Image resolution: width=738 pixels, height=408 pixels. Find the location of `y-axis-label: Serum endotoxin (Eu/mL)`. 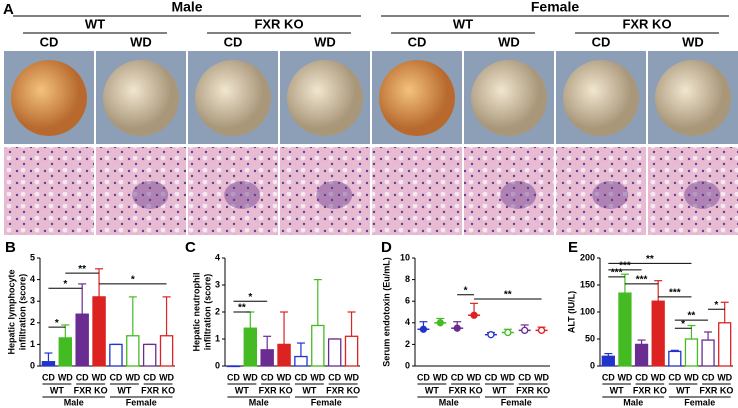

y-axis-label: Serum endotoxin (Eu/mL) is located at coordinates (386, 312).